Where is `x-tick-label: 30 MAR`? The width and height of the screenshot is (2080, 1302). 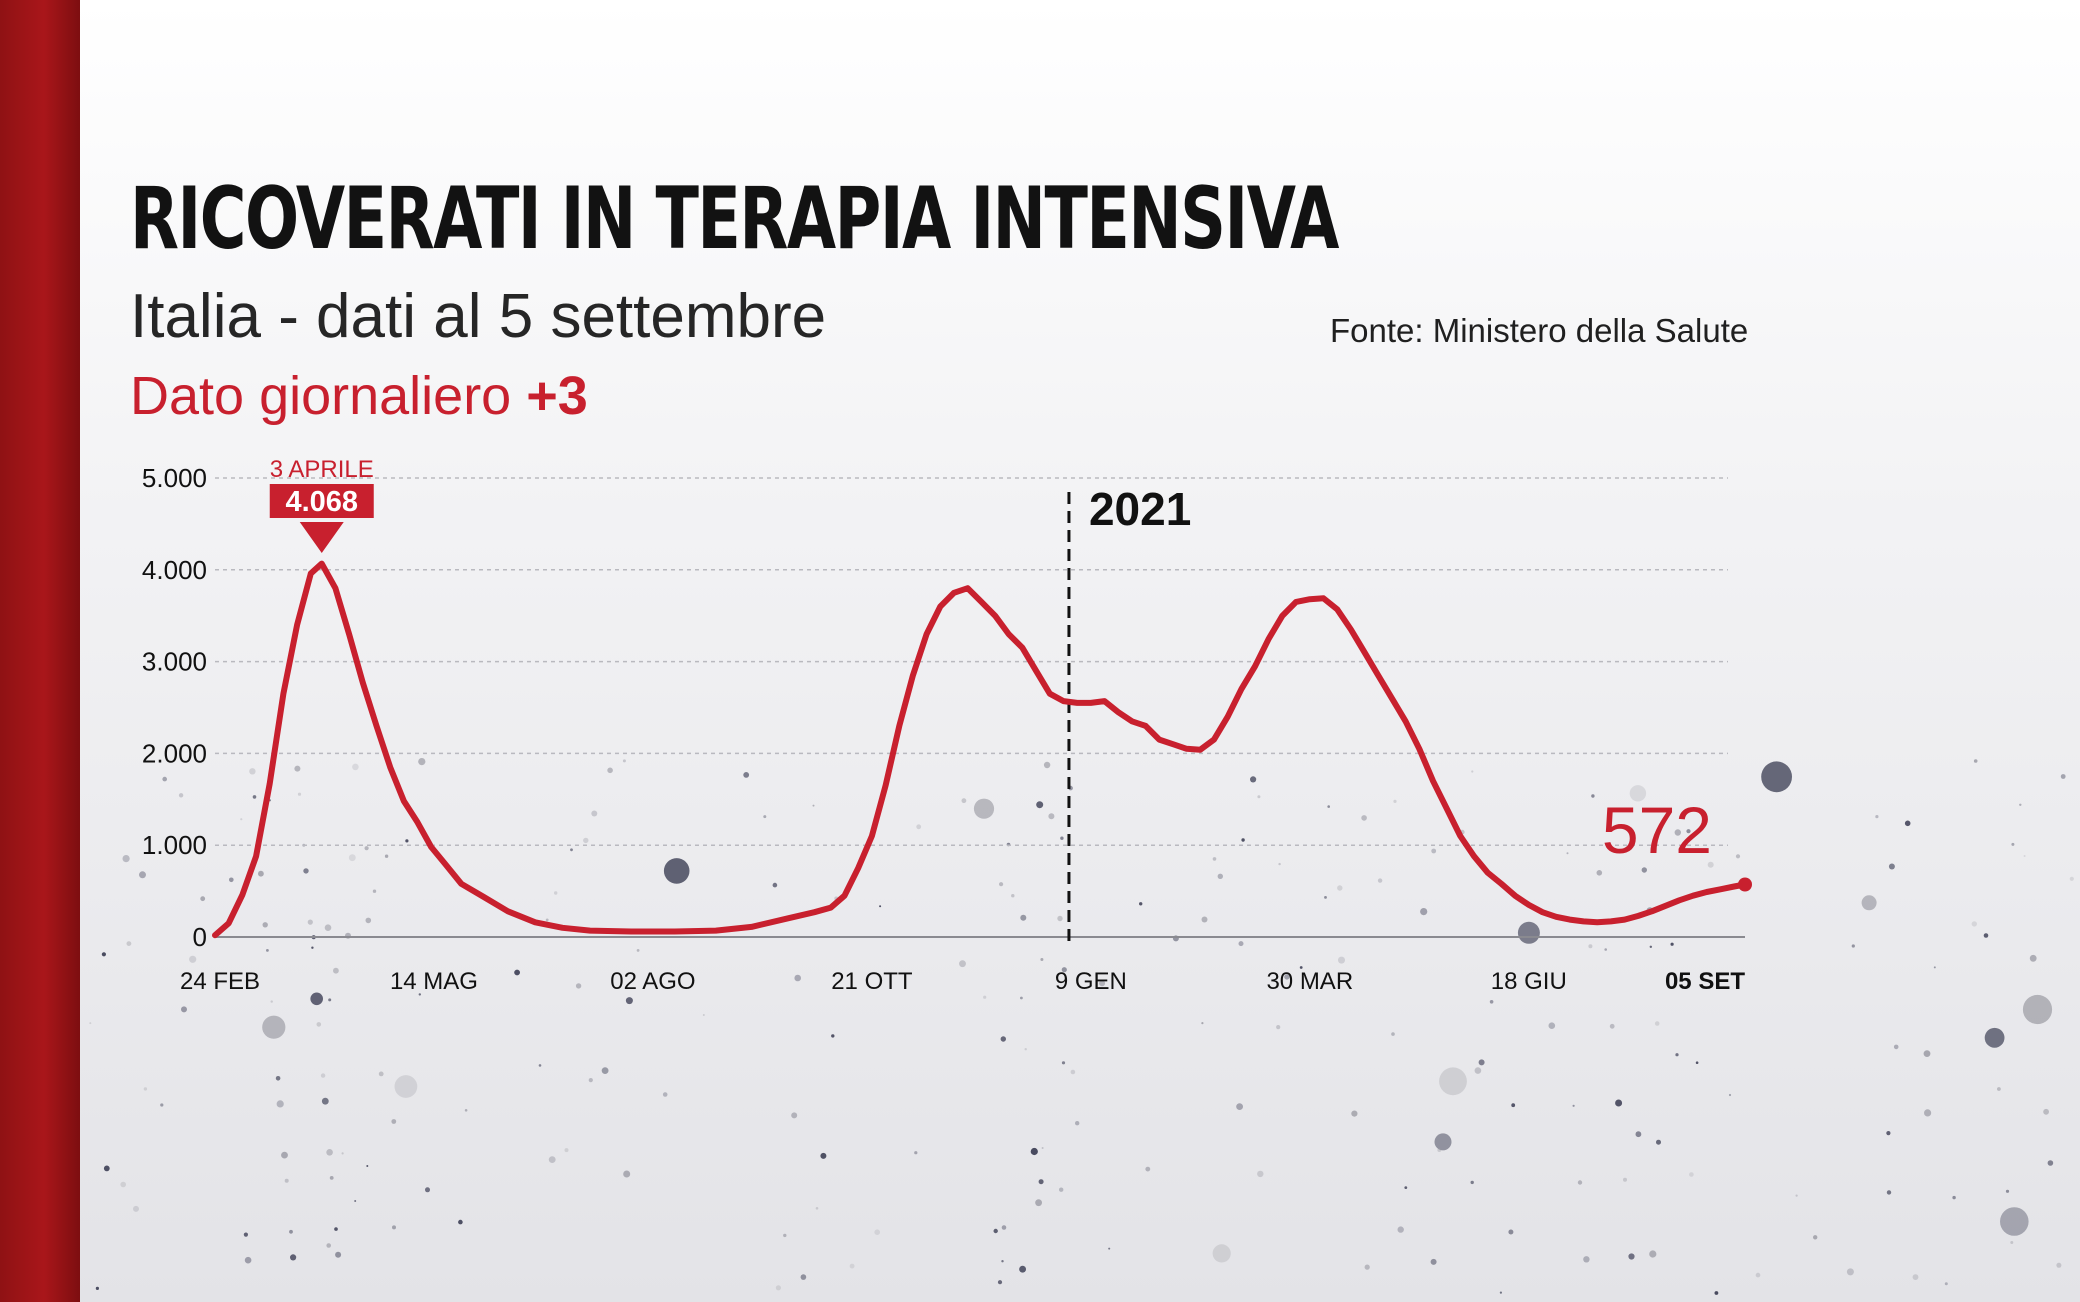
x-tick-label: 30 MAR is located at coordinates (1309, 981).